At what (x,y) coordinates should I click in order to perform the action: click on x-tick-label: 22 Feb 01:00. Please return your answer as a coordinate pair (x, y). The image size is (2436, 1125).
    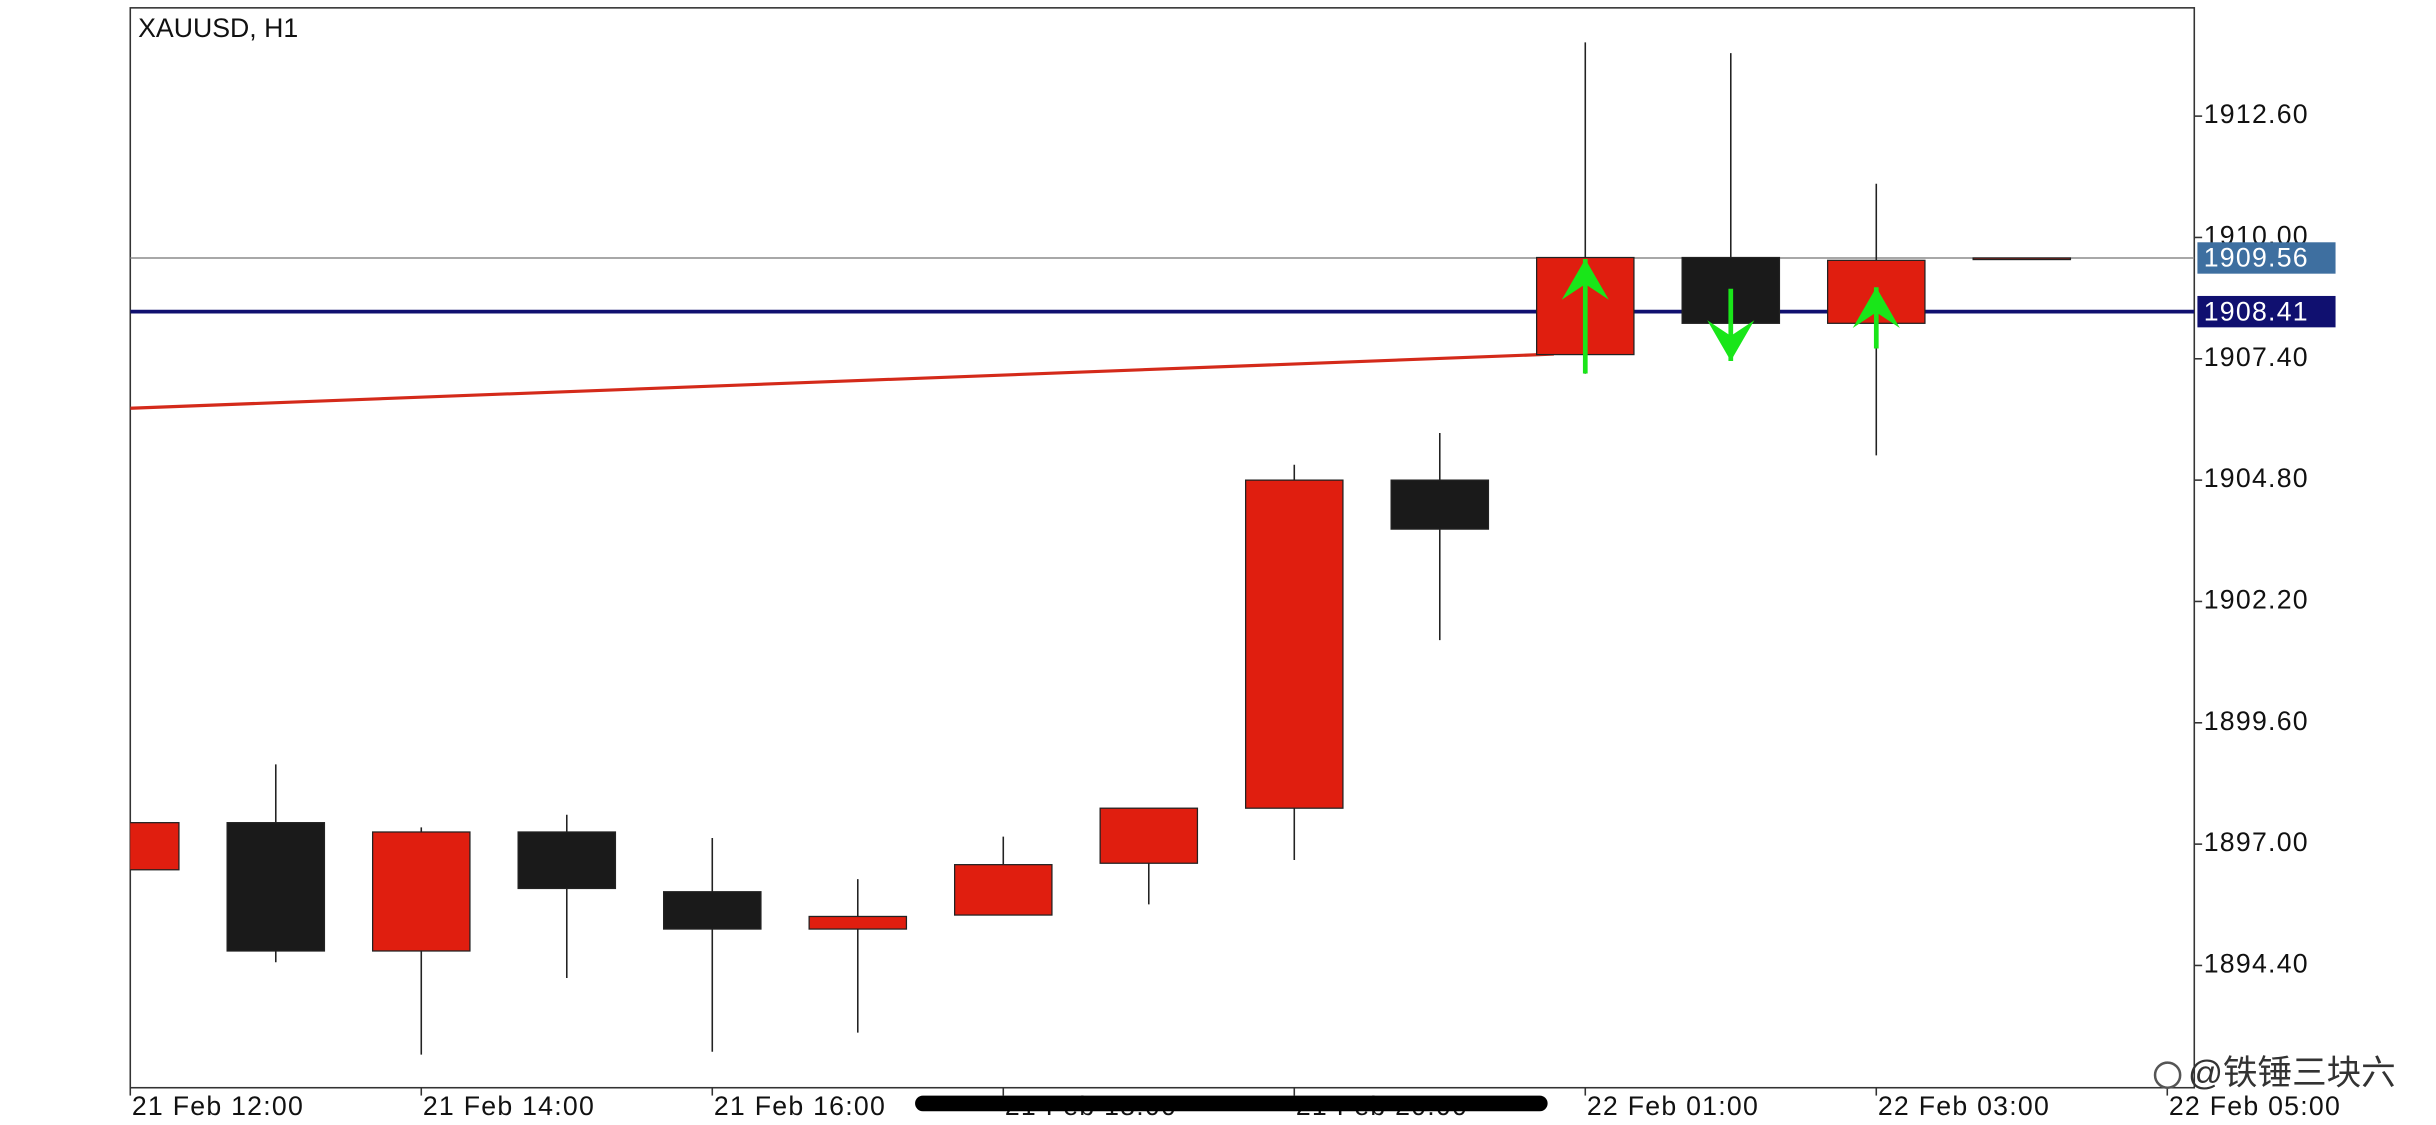
    Looking at the image, I should click on (1673, 1106).